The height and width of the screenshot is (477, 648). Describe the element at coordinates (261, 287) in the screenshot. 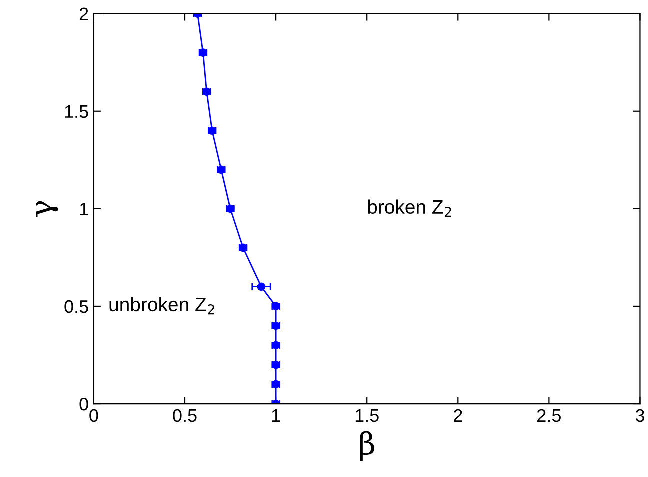

I see `point` at that location.